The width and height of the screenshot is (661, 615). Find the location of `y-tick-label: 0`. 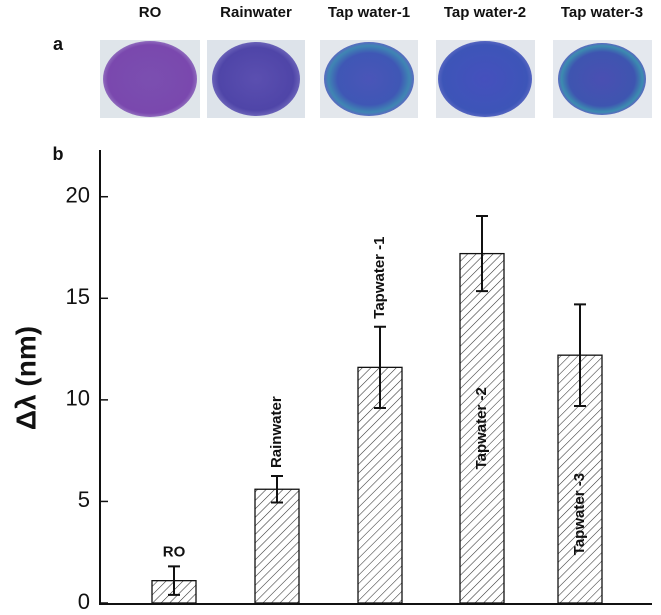

y-tick-label: 0 is located at coordinates (84, 601).